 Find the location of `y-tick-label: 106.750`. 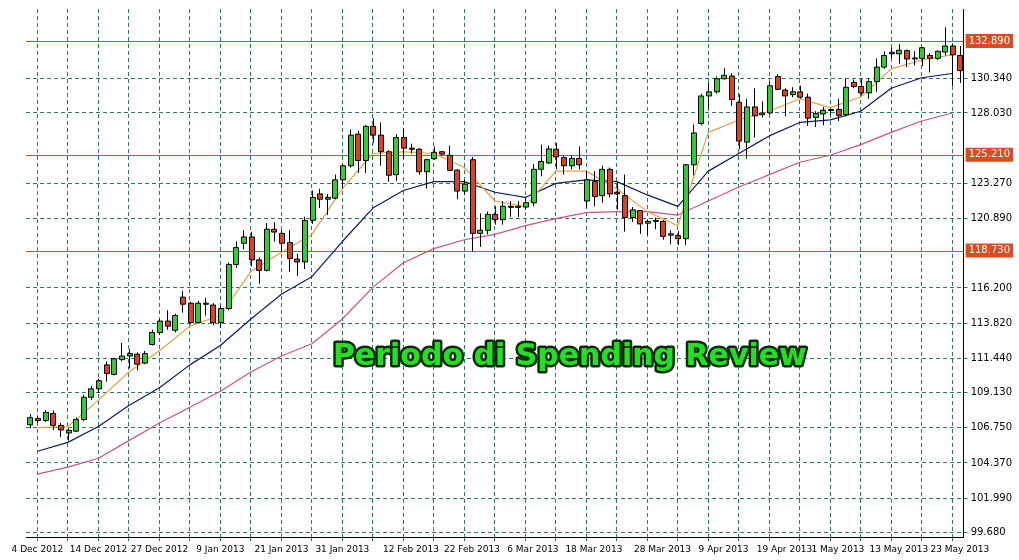

y-tick-label: 106.750 is located at coordinates (991, 427).